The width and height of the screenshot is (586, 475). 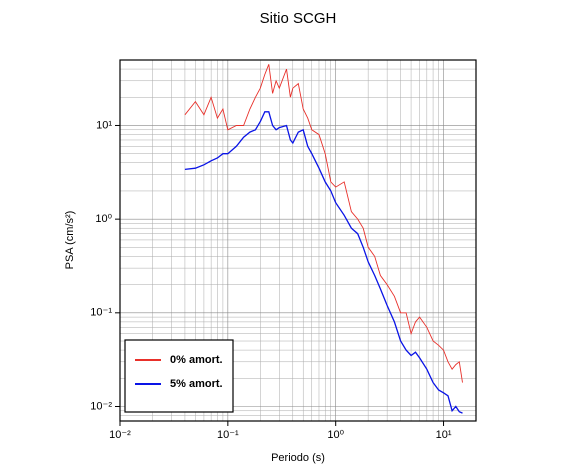 What do you see at coordinates (444, 435) in the screenshot?
I see `x-tick-label: 10¹` at bounding box center [444, 435].